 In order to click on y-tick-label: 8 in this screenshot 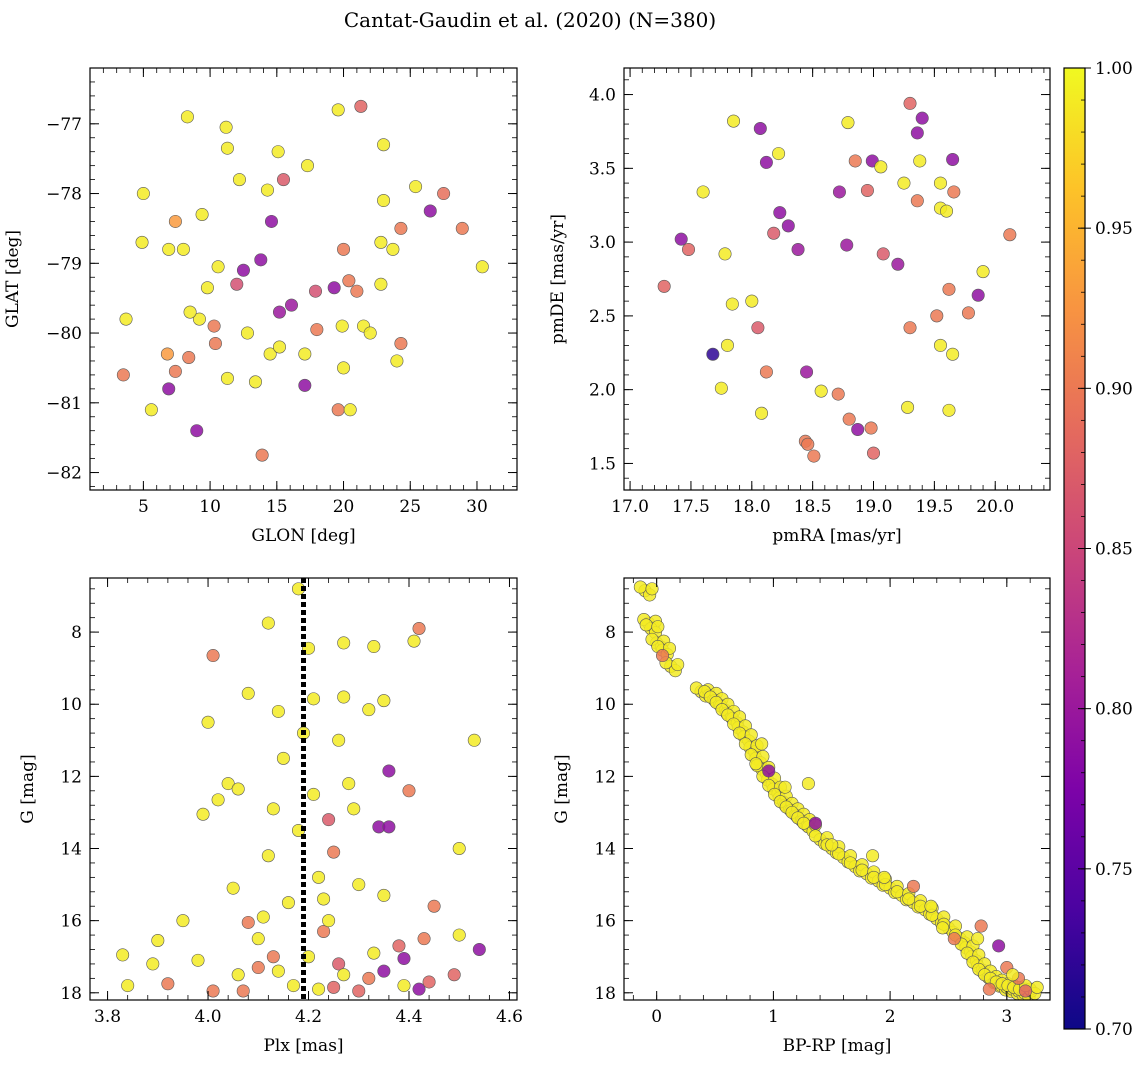, I will do `click(610, 633)`.